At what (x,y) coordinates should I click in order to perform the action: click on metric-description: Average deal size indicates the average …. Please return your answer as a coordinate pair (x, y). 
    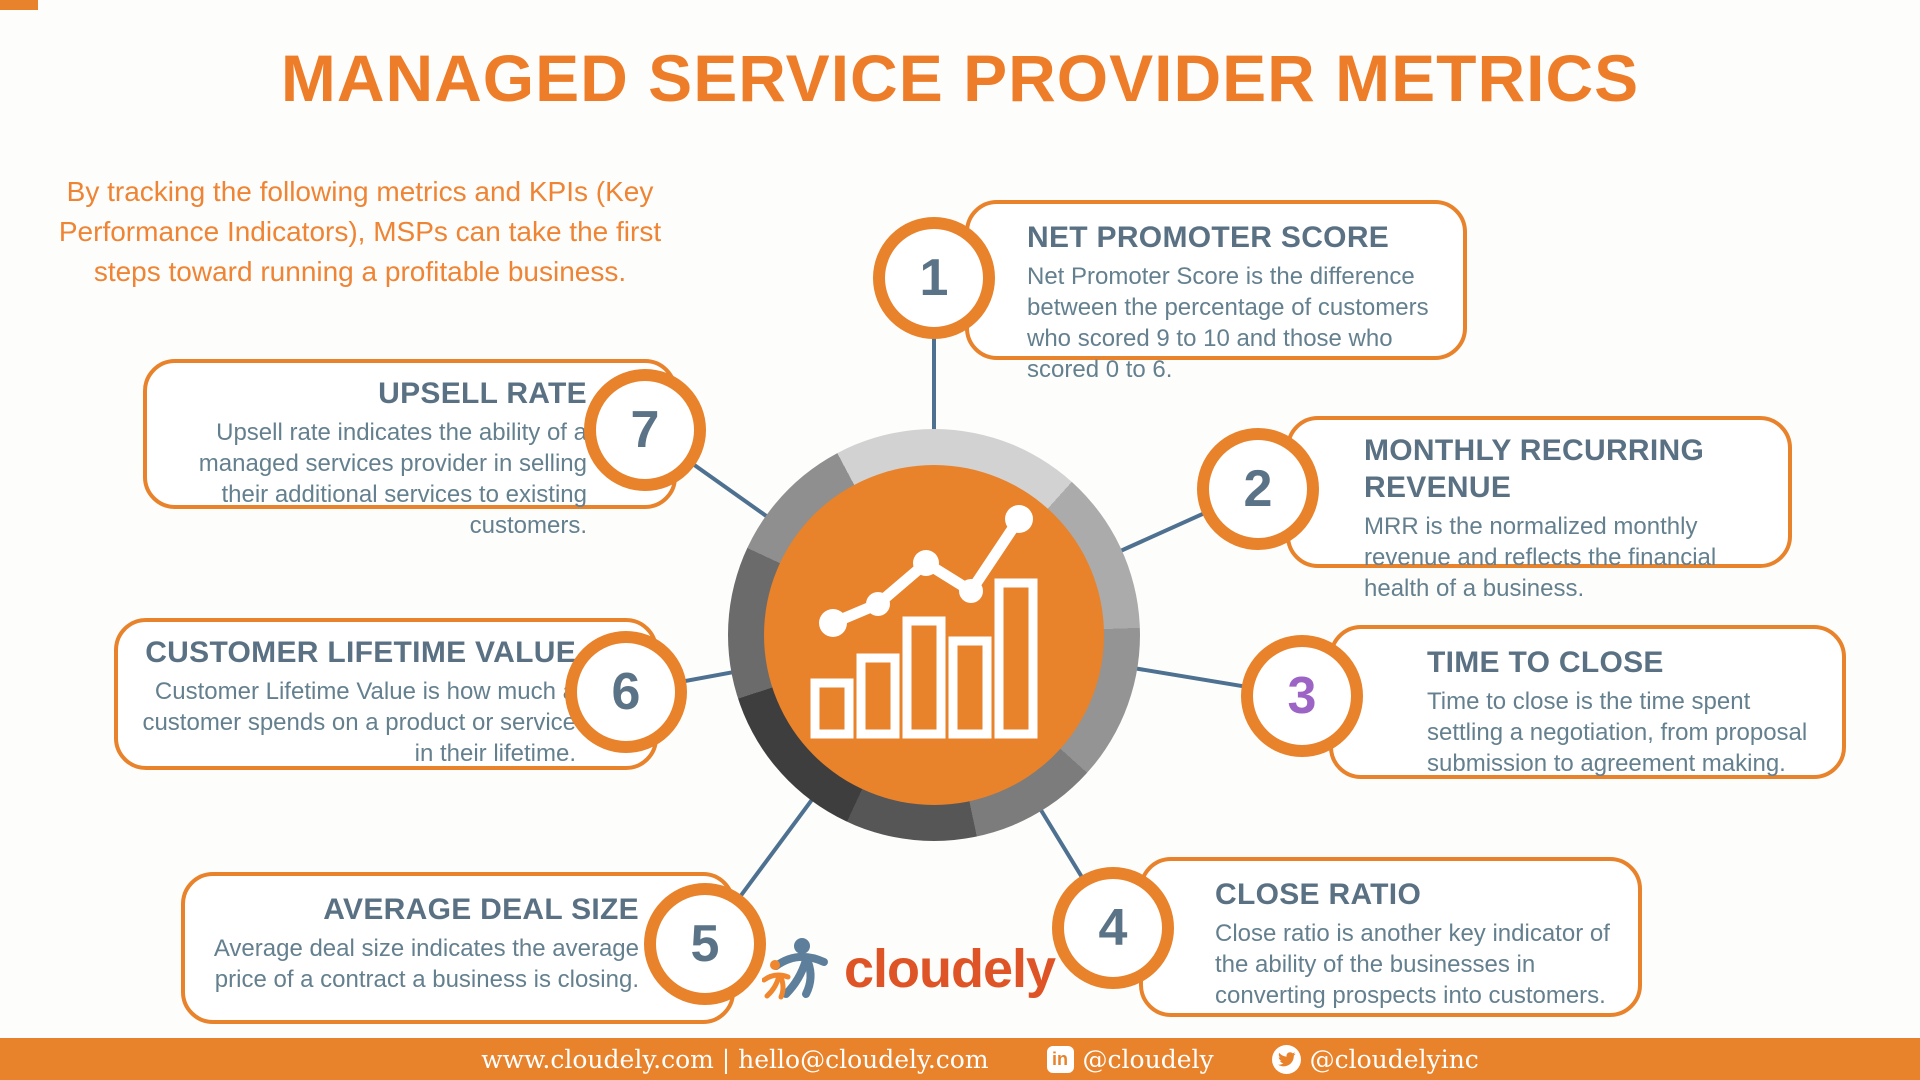
    Looking at the image, I should click on (426, 964).